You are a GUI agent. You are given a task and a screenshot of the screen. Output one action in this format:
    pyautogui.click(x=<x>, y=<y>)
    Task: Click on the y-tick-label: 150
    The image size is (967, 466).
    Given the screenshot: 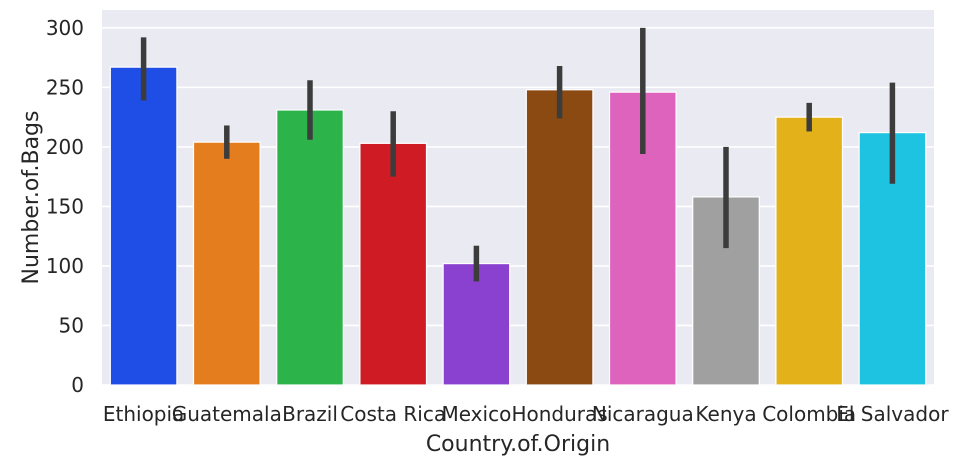 What is the action you would take?
    pyautogui.click(x=65, y=206)
    